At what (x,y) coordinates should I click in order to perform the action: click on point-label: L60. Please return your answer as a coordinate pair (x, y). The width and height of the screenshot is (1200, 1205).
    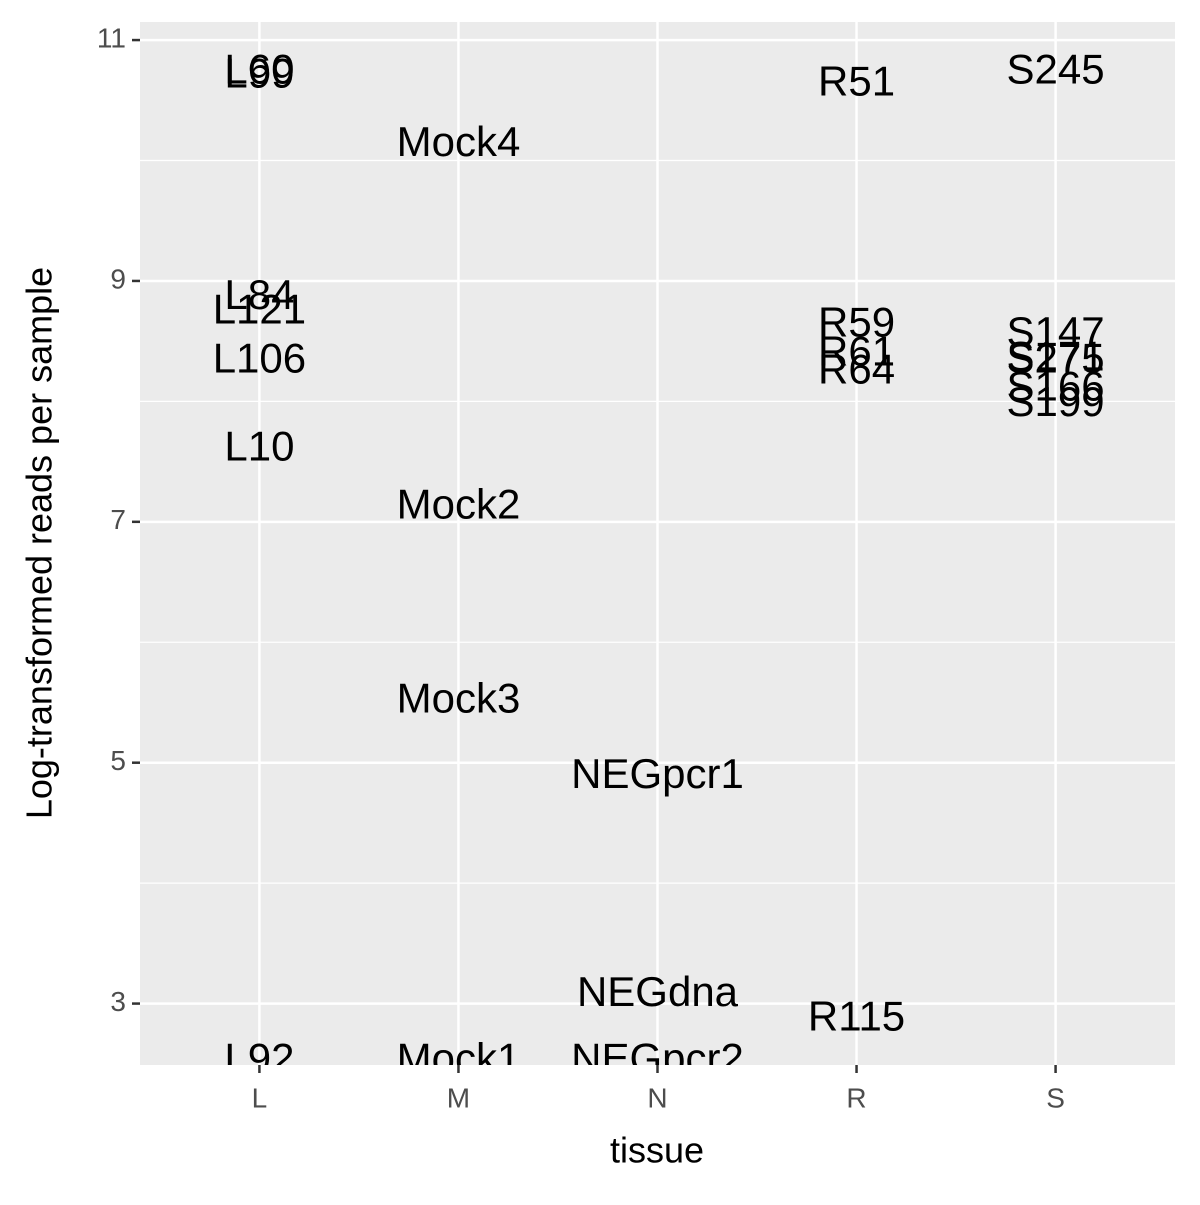
    Looking at the image, I should click on (259, 69).